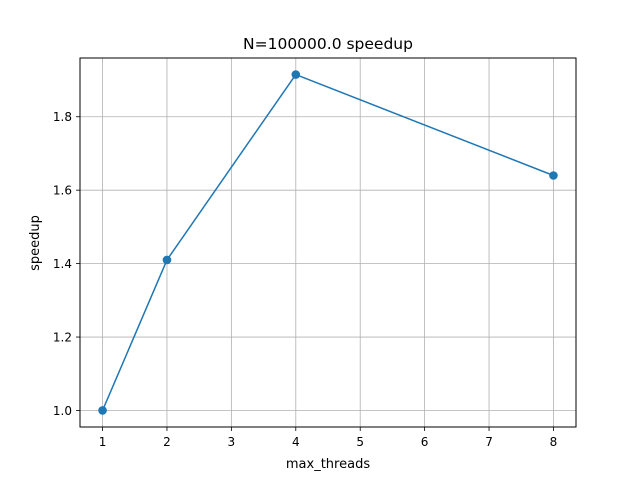 The width and height of the screenshot is (640, 480). Describe the element at coordinates (360, 442) in the screenshot. I see `x-tick-label: 5` at that location.